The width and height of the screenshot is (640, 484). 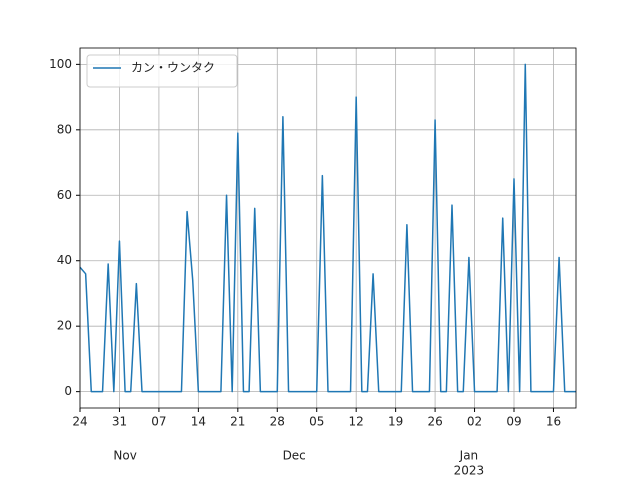 What do you see at coordinates (356, 422) in the screenshot?
I see `x-tick-label: 12` at bounding box center [356, 422].